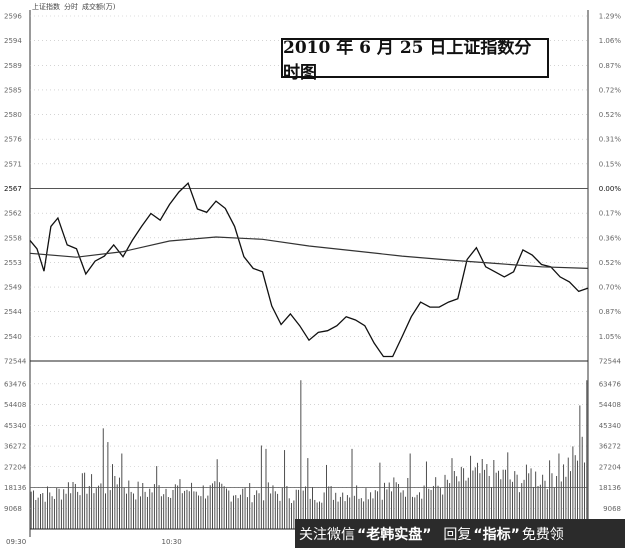 The width and height of the screenshot is (625, 552). What do you see at coordinates (309, 252) in the screenshot?
I see `average-line` at bounding box center [309, 252].